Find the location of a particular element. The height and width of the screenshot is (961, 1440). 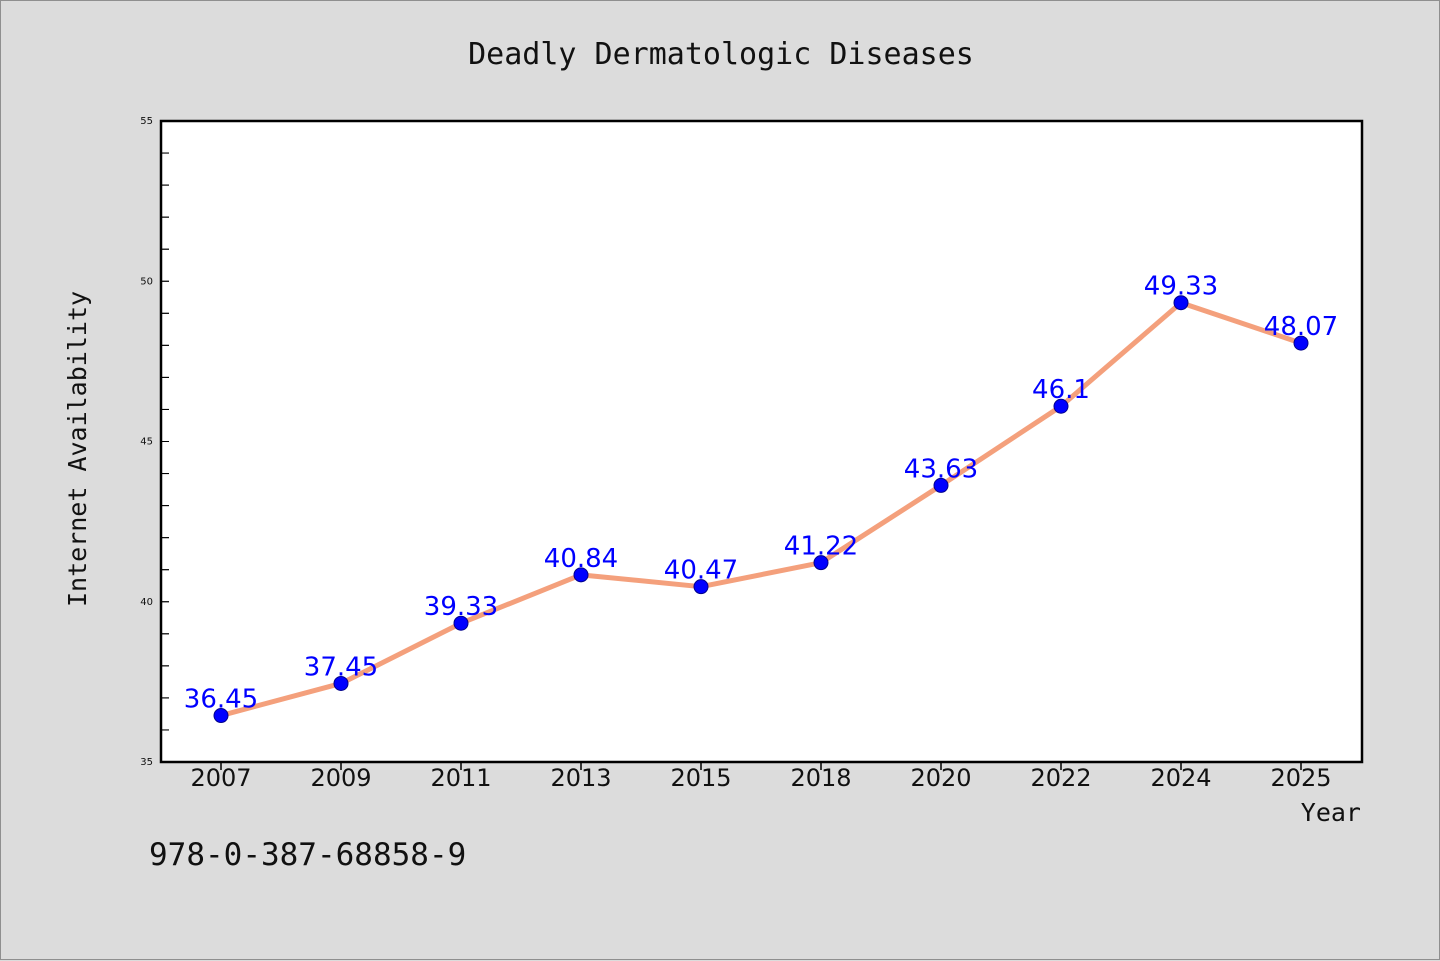

x-tick-label: 2024 is located at coordinates (1180, 778).